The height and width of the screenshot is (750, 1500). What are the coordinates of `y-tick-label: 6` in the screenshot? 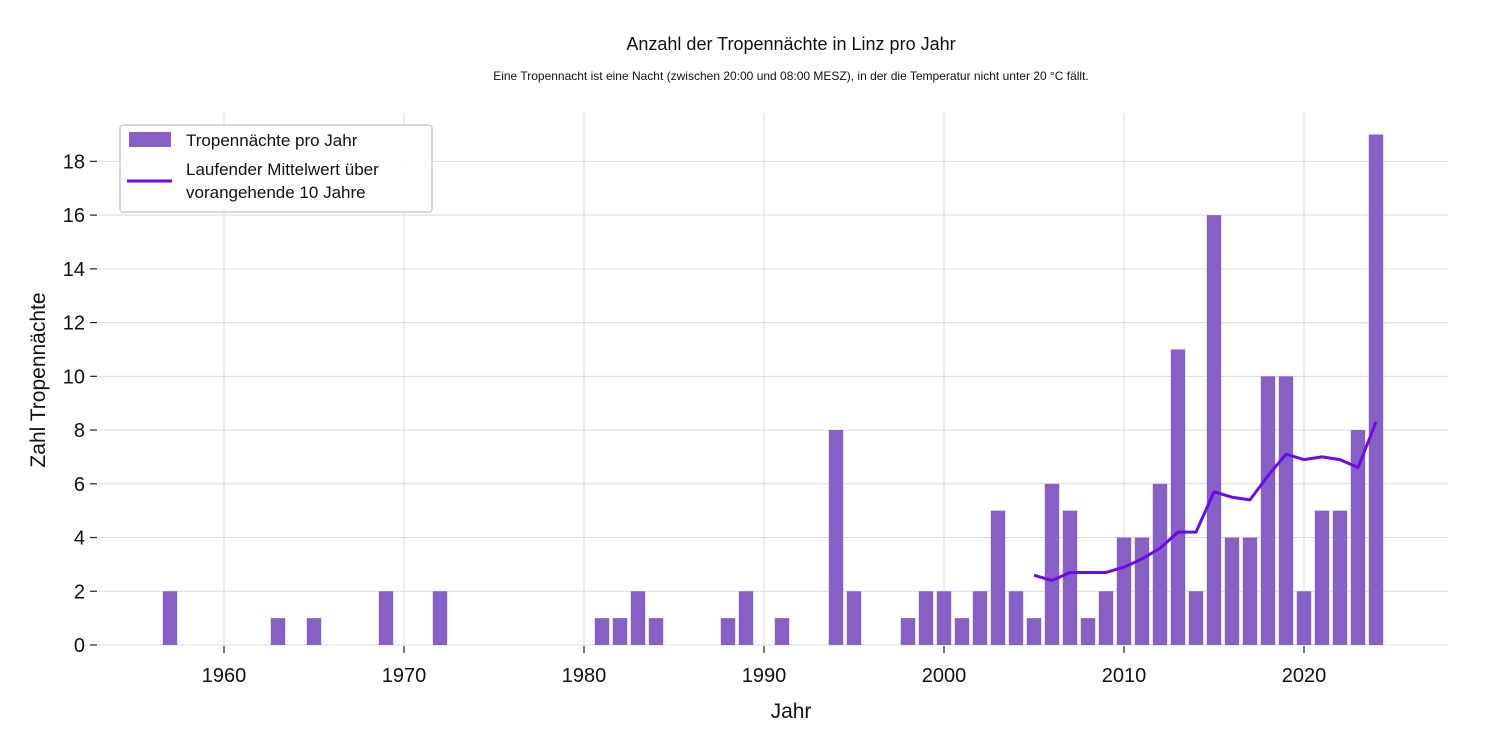 It's located at (79, 485).